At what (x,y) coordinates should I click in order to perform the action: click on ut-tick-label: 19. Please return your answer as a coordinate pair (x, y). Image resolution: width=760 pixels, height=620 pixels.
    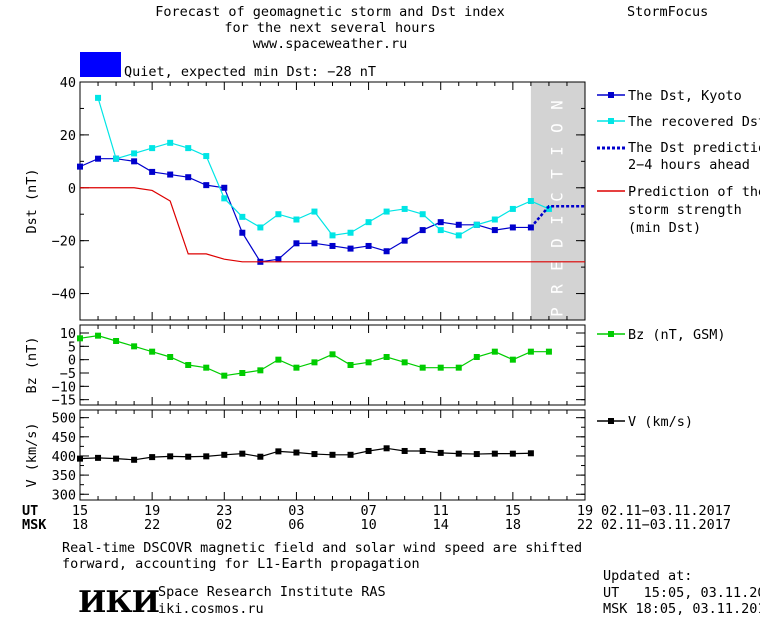
    Looking at the image, I should click on (152, 511).